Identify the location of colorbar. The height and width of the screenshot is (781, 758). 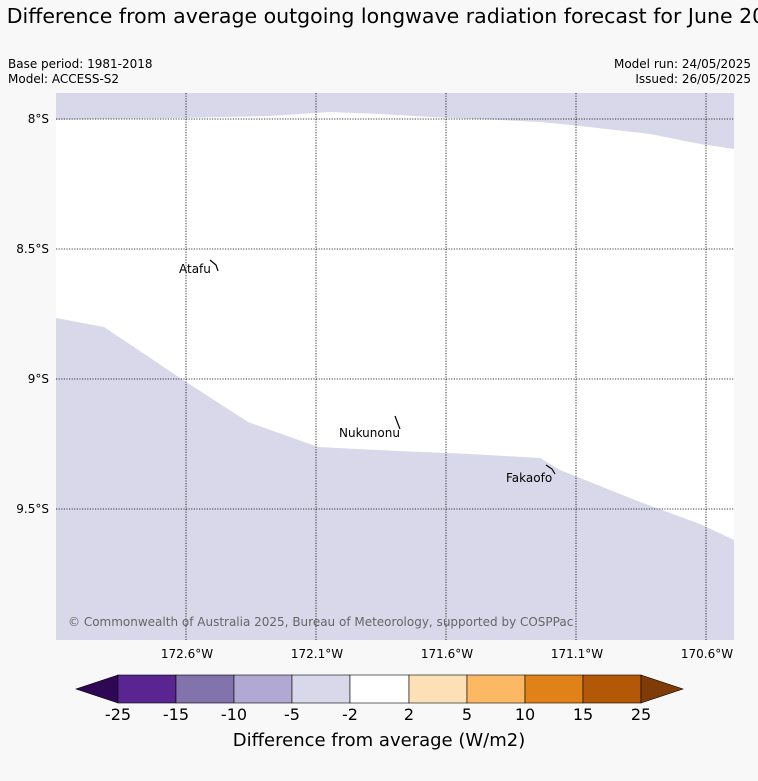
(379, 689).